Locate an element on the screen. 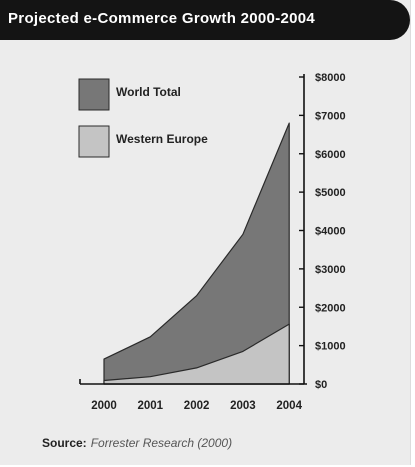  legend-label: Western Europe is located at coordinates (162, 139).